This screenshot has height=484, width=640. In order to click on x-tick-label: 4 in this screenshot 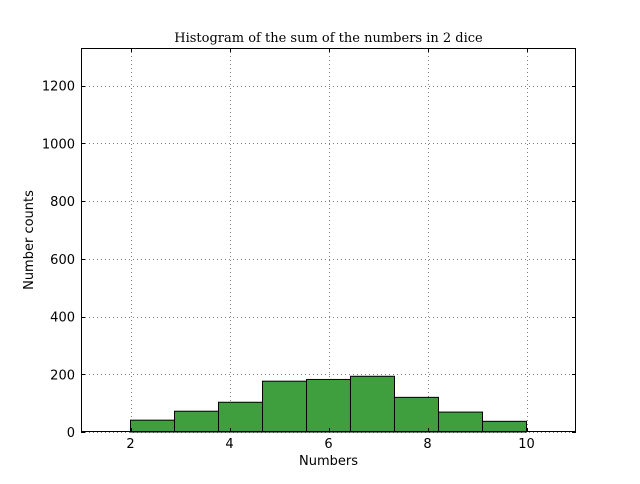, I will do `click(229, 444)`.